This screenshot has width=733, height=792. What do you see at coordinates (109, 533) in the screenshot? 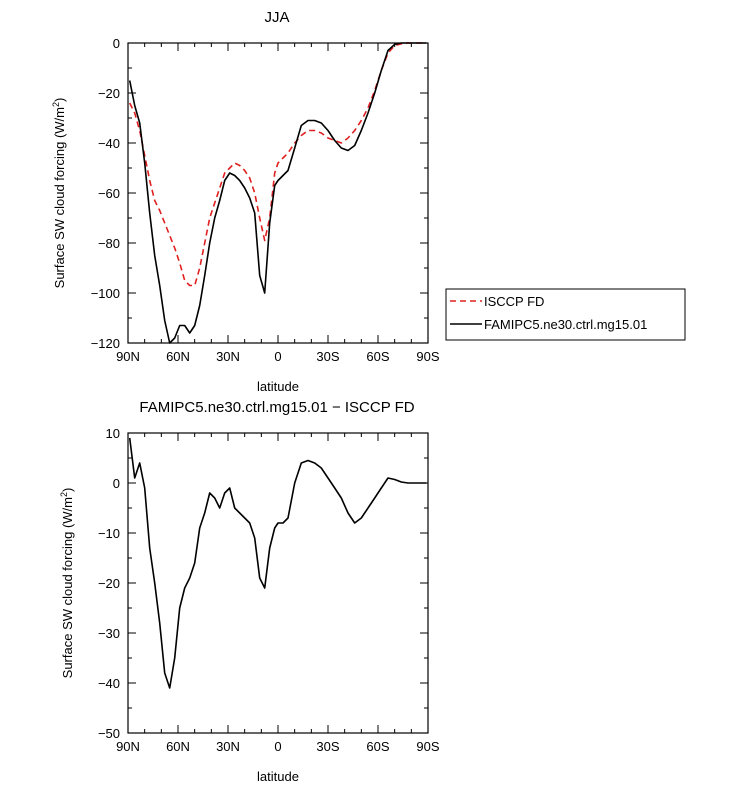
I see `y-tick-label: −10` at bounding box center [109, 533].